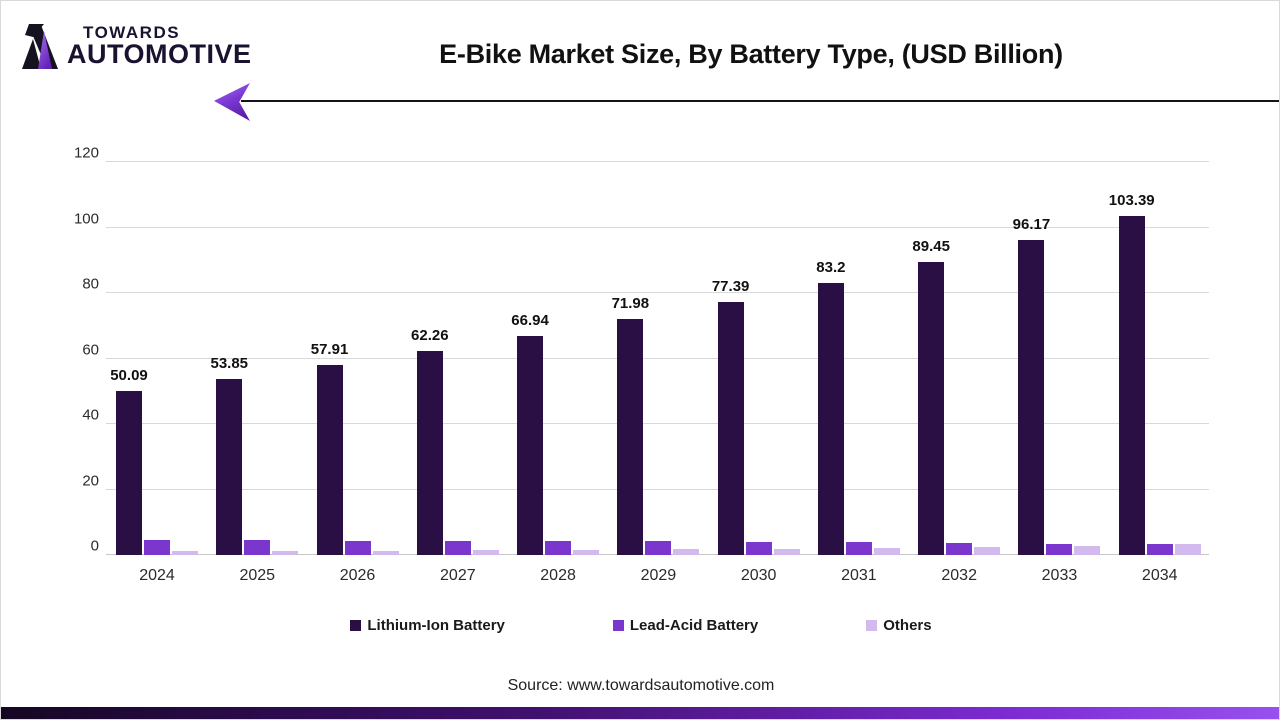 This screenshot has height=720, width=1280. Describe the element at coordinates (987, 550) in the screenshot. I see `bar-2032-others` at that location.